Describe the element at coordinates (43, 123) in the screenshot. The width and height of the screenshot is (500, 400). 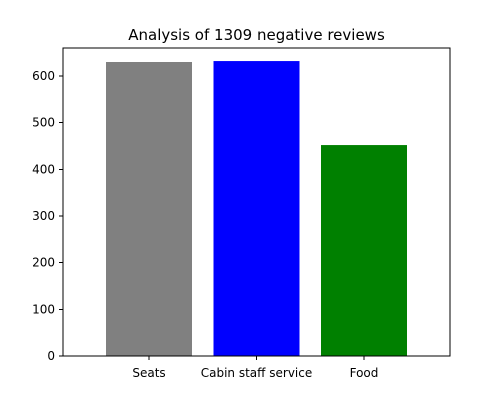
I see `y-tick-label: 500` at that location.